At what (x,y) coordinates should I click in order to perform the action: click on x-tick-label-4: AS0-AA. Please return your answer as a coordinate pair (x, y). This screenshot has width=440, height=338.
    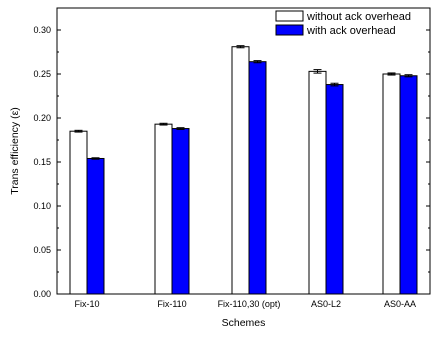
    Looking at the image, I should click on (400, 304).